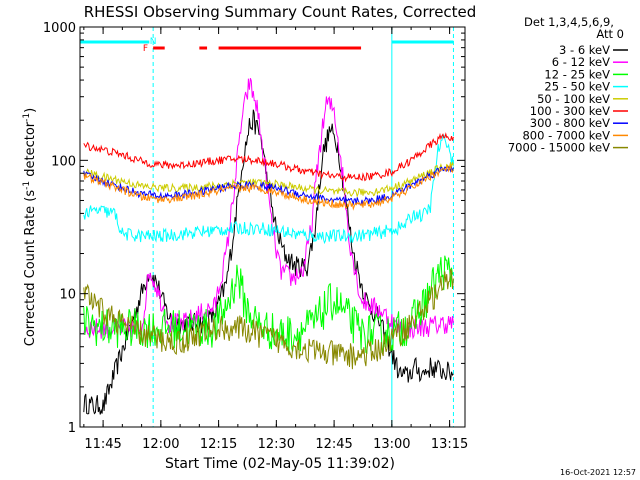  What do you see at coordinates (72, 428) in the screenshot?
I see `y-tick-label: 1` at bounding box center [72, 428].